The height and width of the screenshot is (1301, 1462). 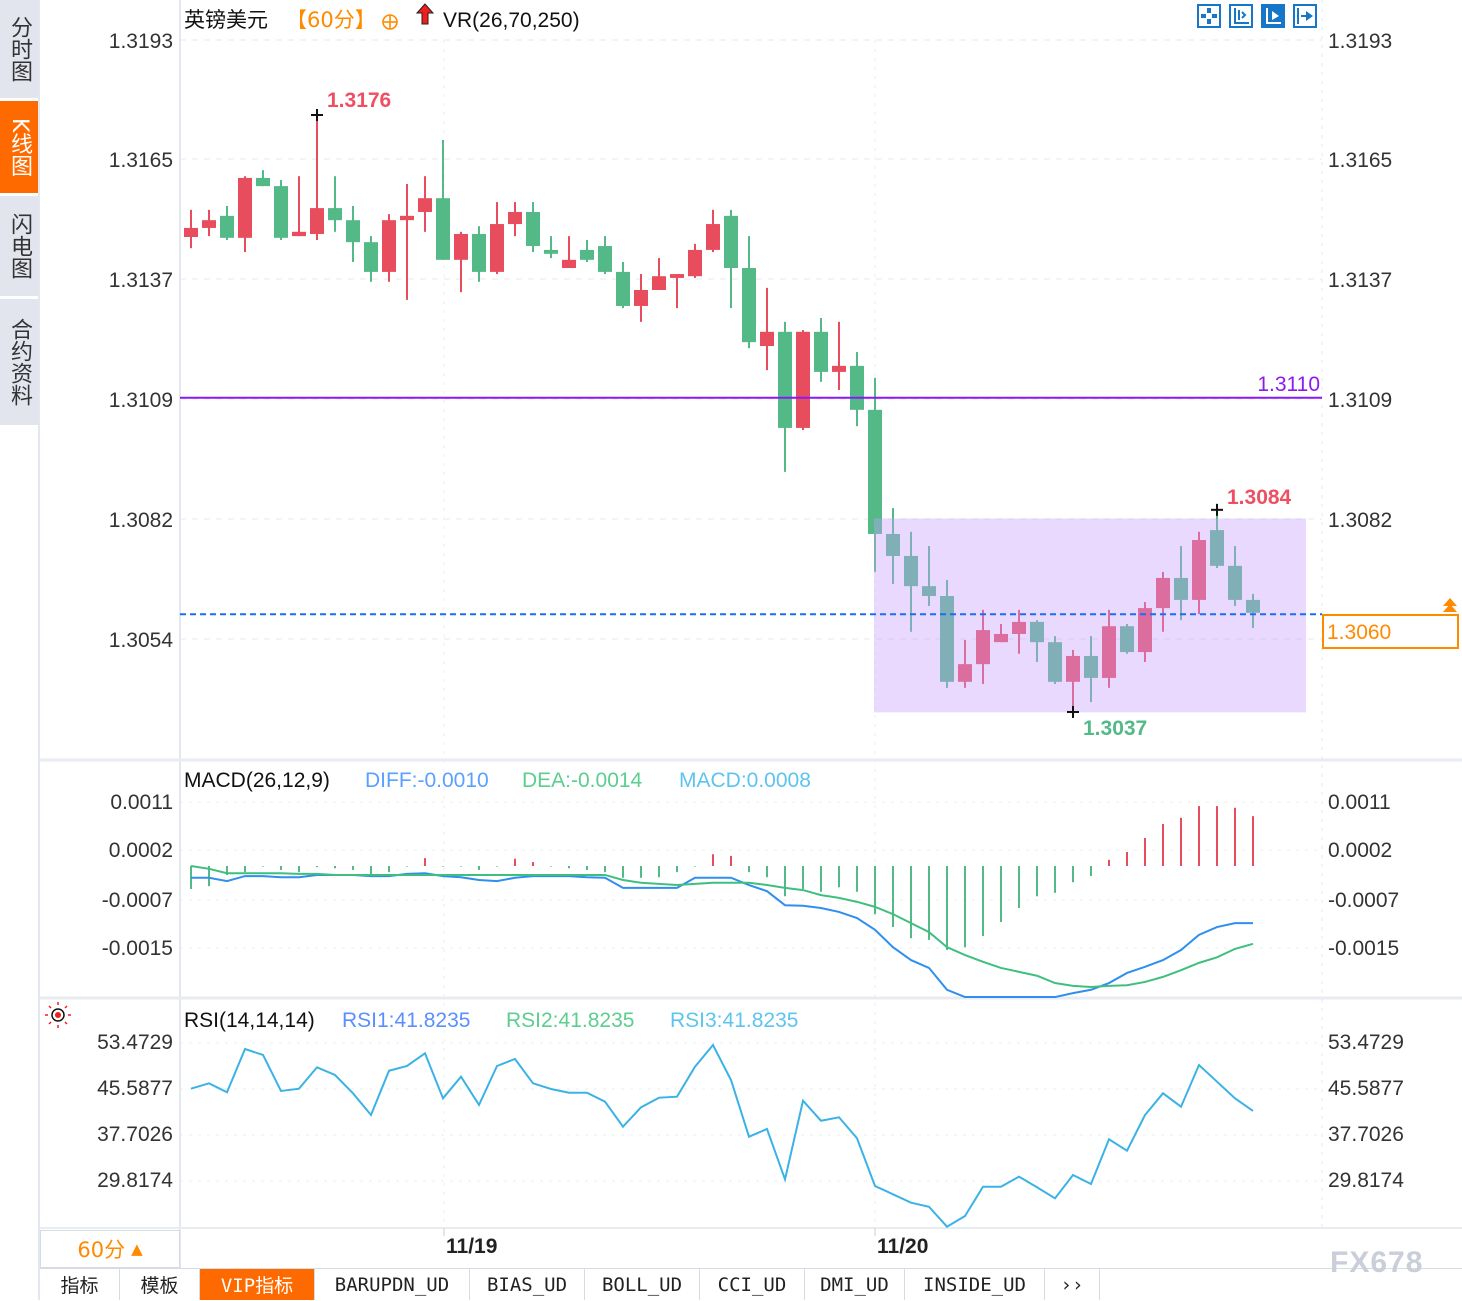 What do you see at coordinates (110, 1249) in the screenshot?
I see `period-selector: 60分 ▲` at bounding box center [110, 1249].